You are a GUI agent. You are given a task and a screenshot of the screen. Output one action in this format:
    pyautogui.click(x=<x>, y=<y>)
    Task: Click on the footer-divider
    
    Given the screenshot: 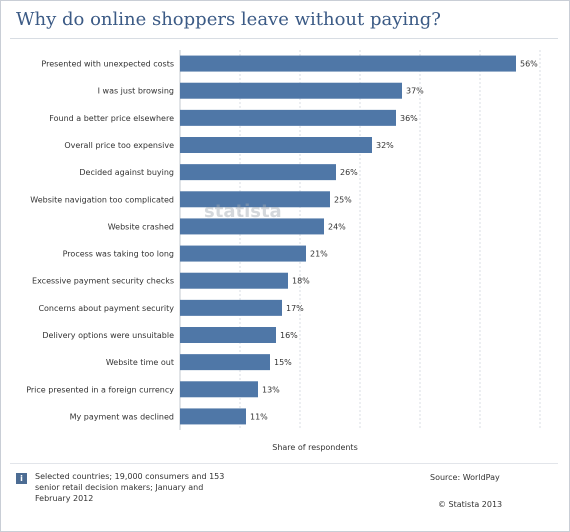 What is the action you would take?
    pyautogui.click(x=284, y=463)
    